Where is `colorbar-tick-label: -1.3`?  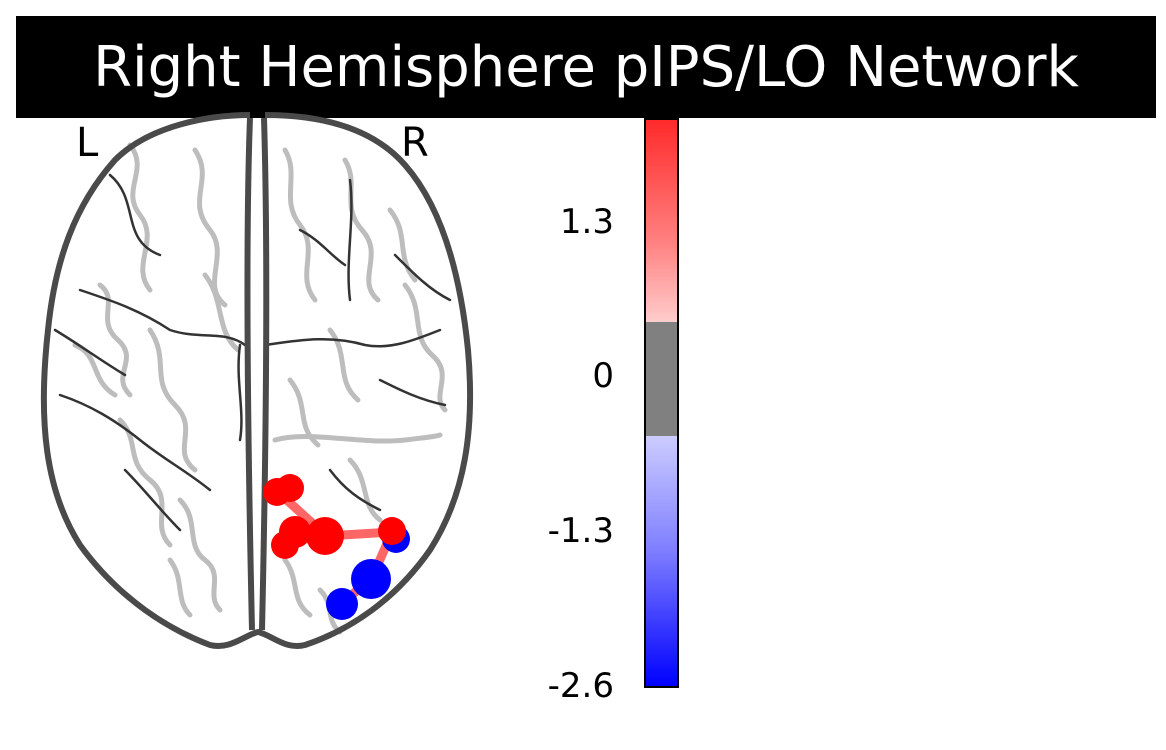 colorbar-tick-label: -1.3 is located at coordinates (580, 531).